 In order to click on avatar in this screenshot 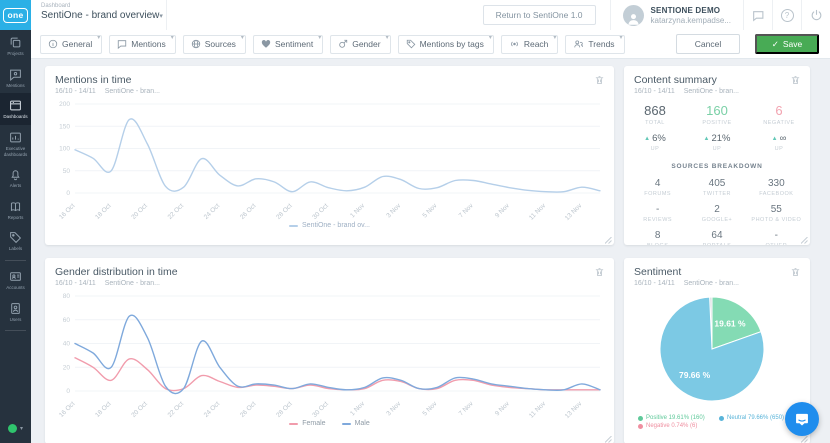, I will do `click(633, 15)`.